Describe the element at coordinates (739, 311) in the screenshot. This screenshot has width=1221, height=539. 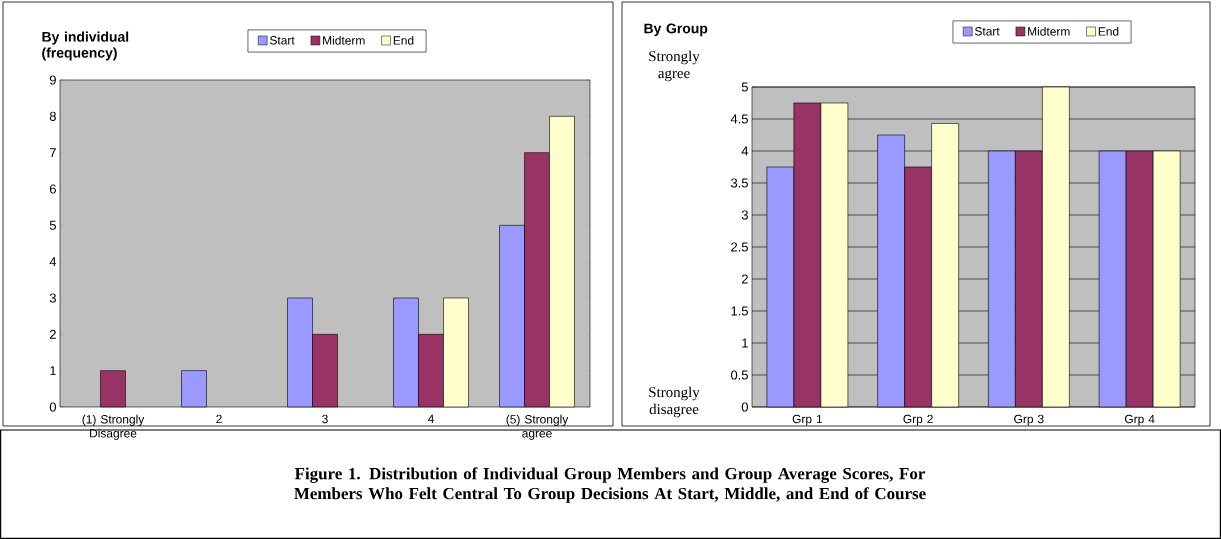
I see `y-tick-label: 1.5` at that location.